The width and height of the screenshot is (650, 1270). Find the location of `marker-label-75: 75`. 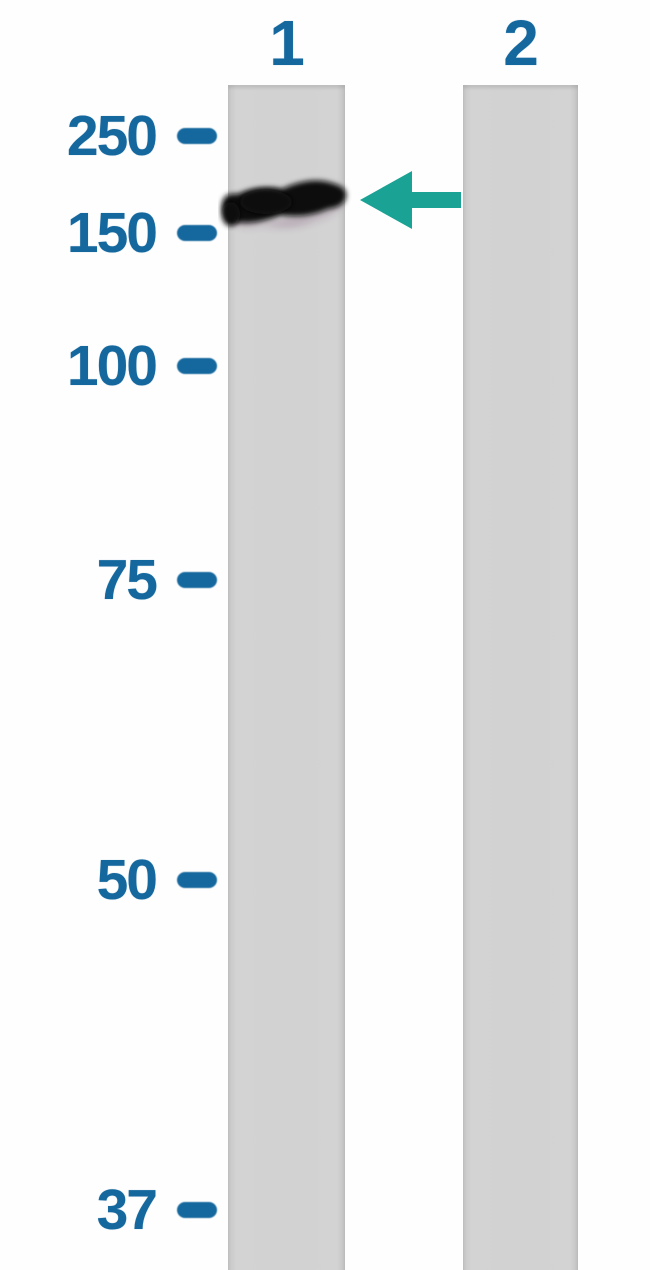

marker-label-75: 75 is located at coordinates (127, 579).